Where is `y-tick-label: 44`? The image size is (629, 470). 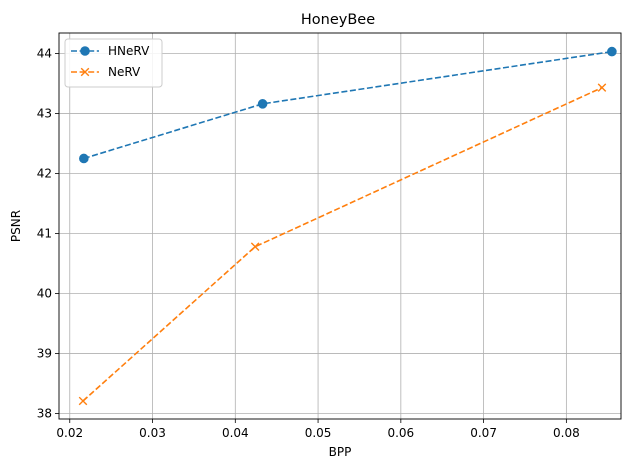 y-tick-label: 44 is located at coordinates (44, 53).